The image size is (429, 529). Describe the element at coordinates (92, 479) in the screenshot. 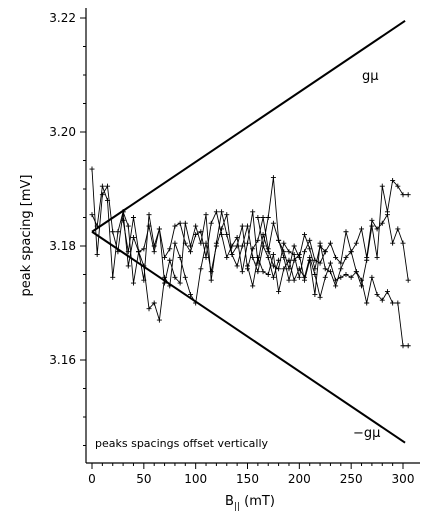

I see `x-tick-label: 0` at that location.